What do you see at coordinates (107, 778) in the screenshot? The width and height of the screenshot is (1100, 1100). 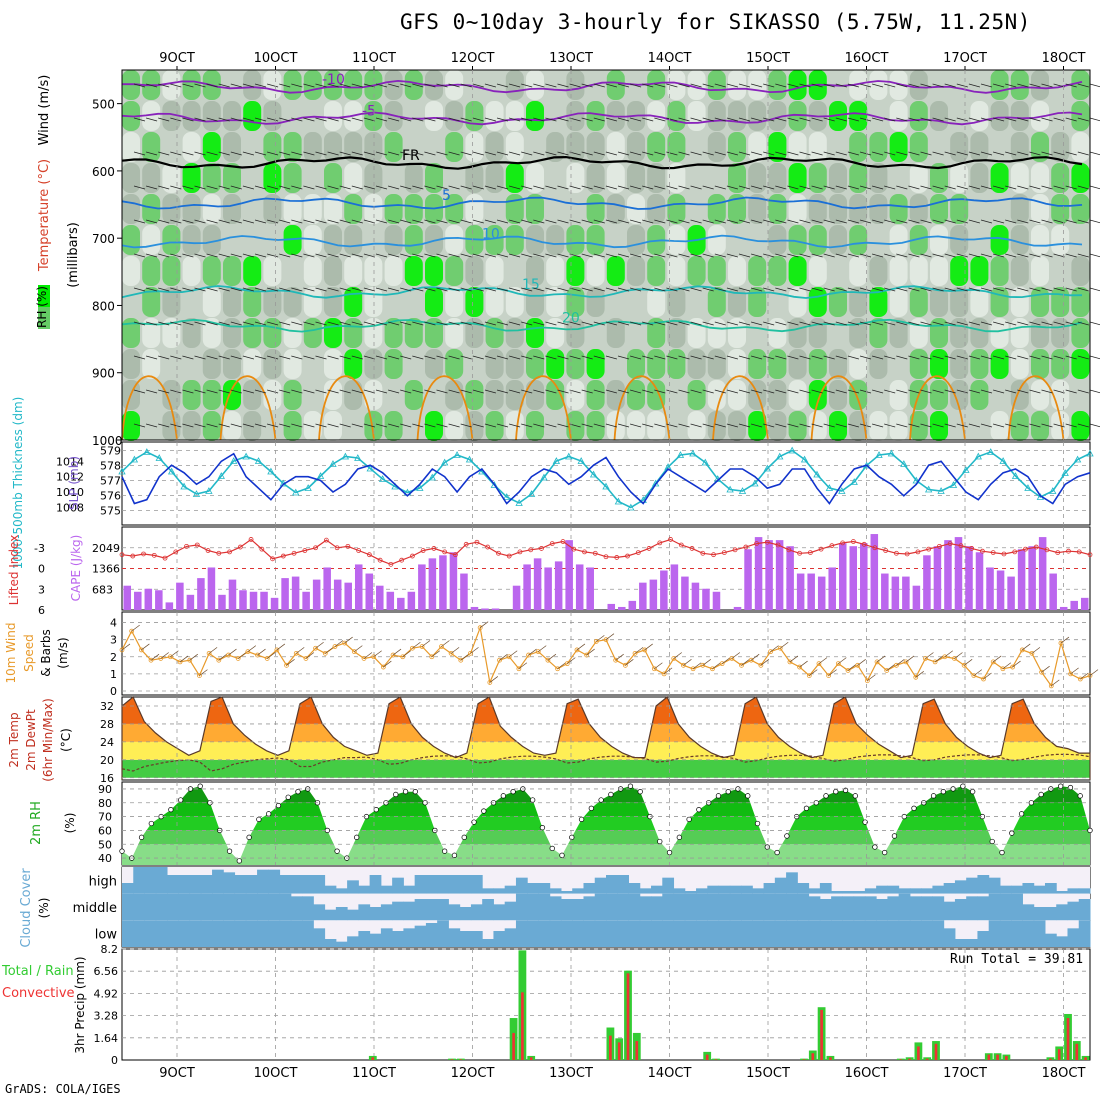 I see `temp-tick-label: 16` at bounding box center [107, 778].